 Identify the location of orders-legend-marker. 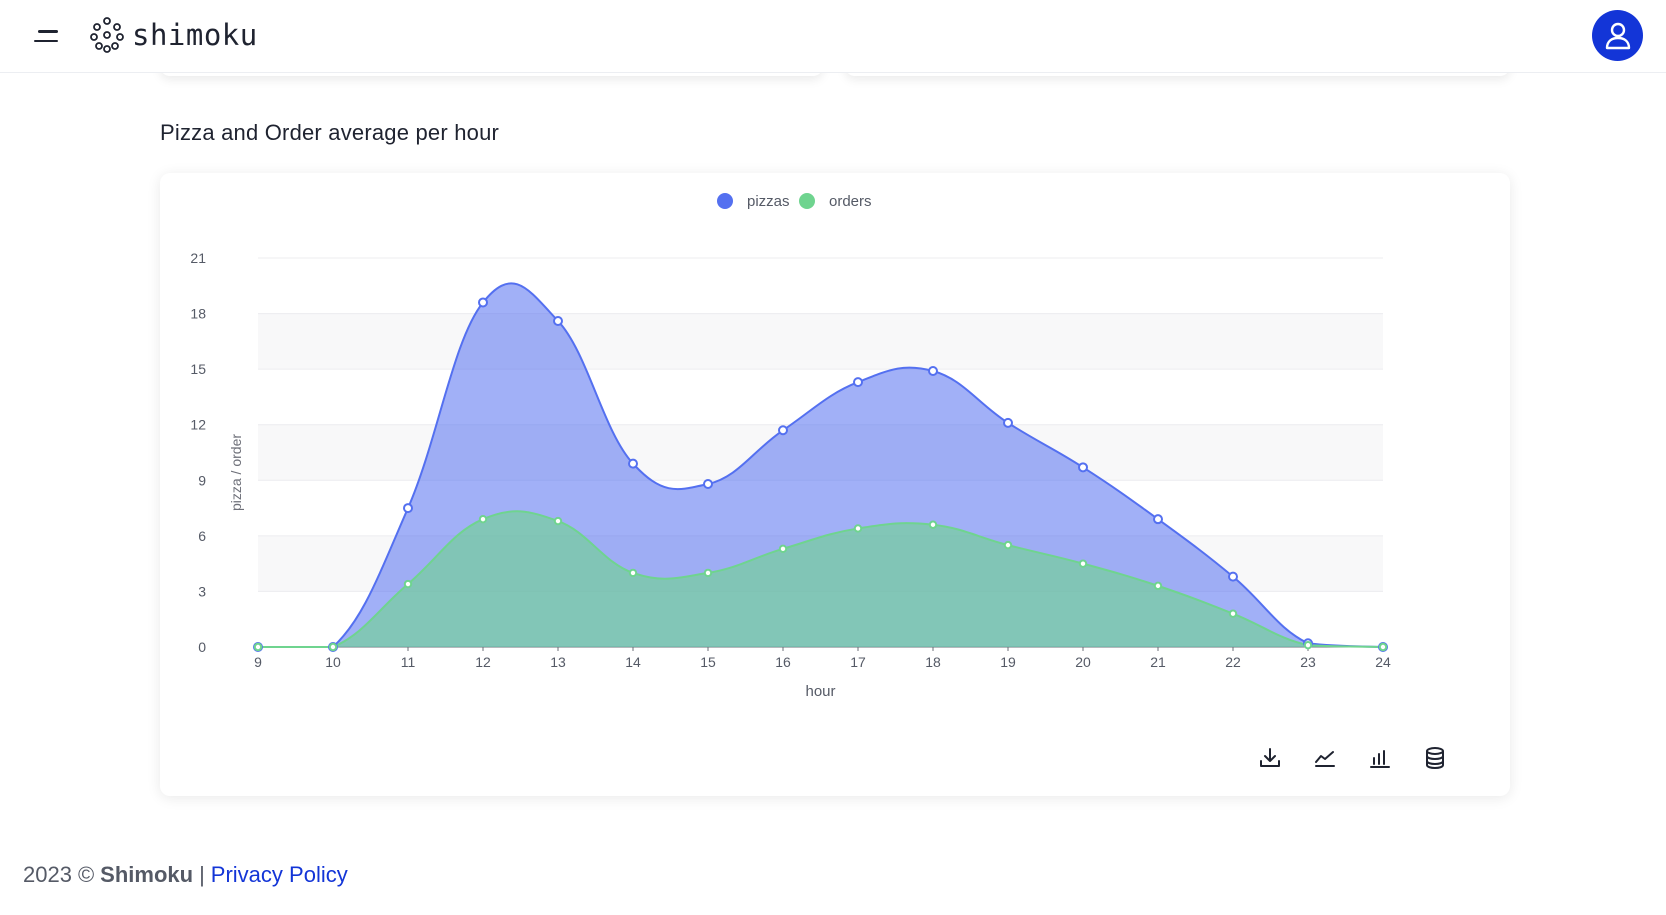
(807, 201).